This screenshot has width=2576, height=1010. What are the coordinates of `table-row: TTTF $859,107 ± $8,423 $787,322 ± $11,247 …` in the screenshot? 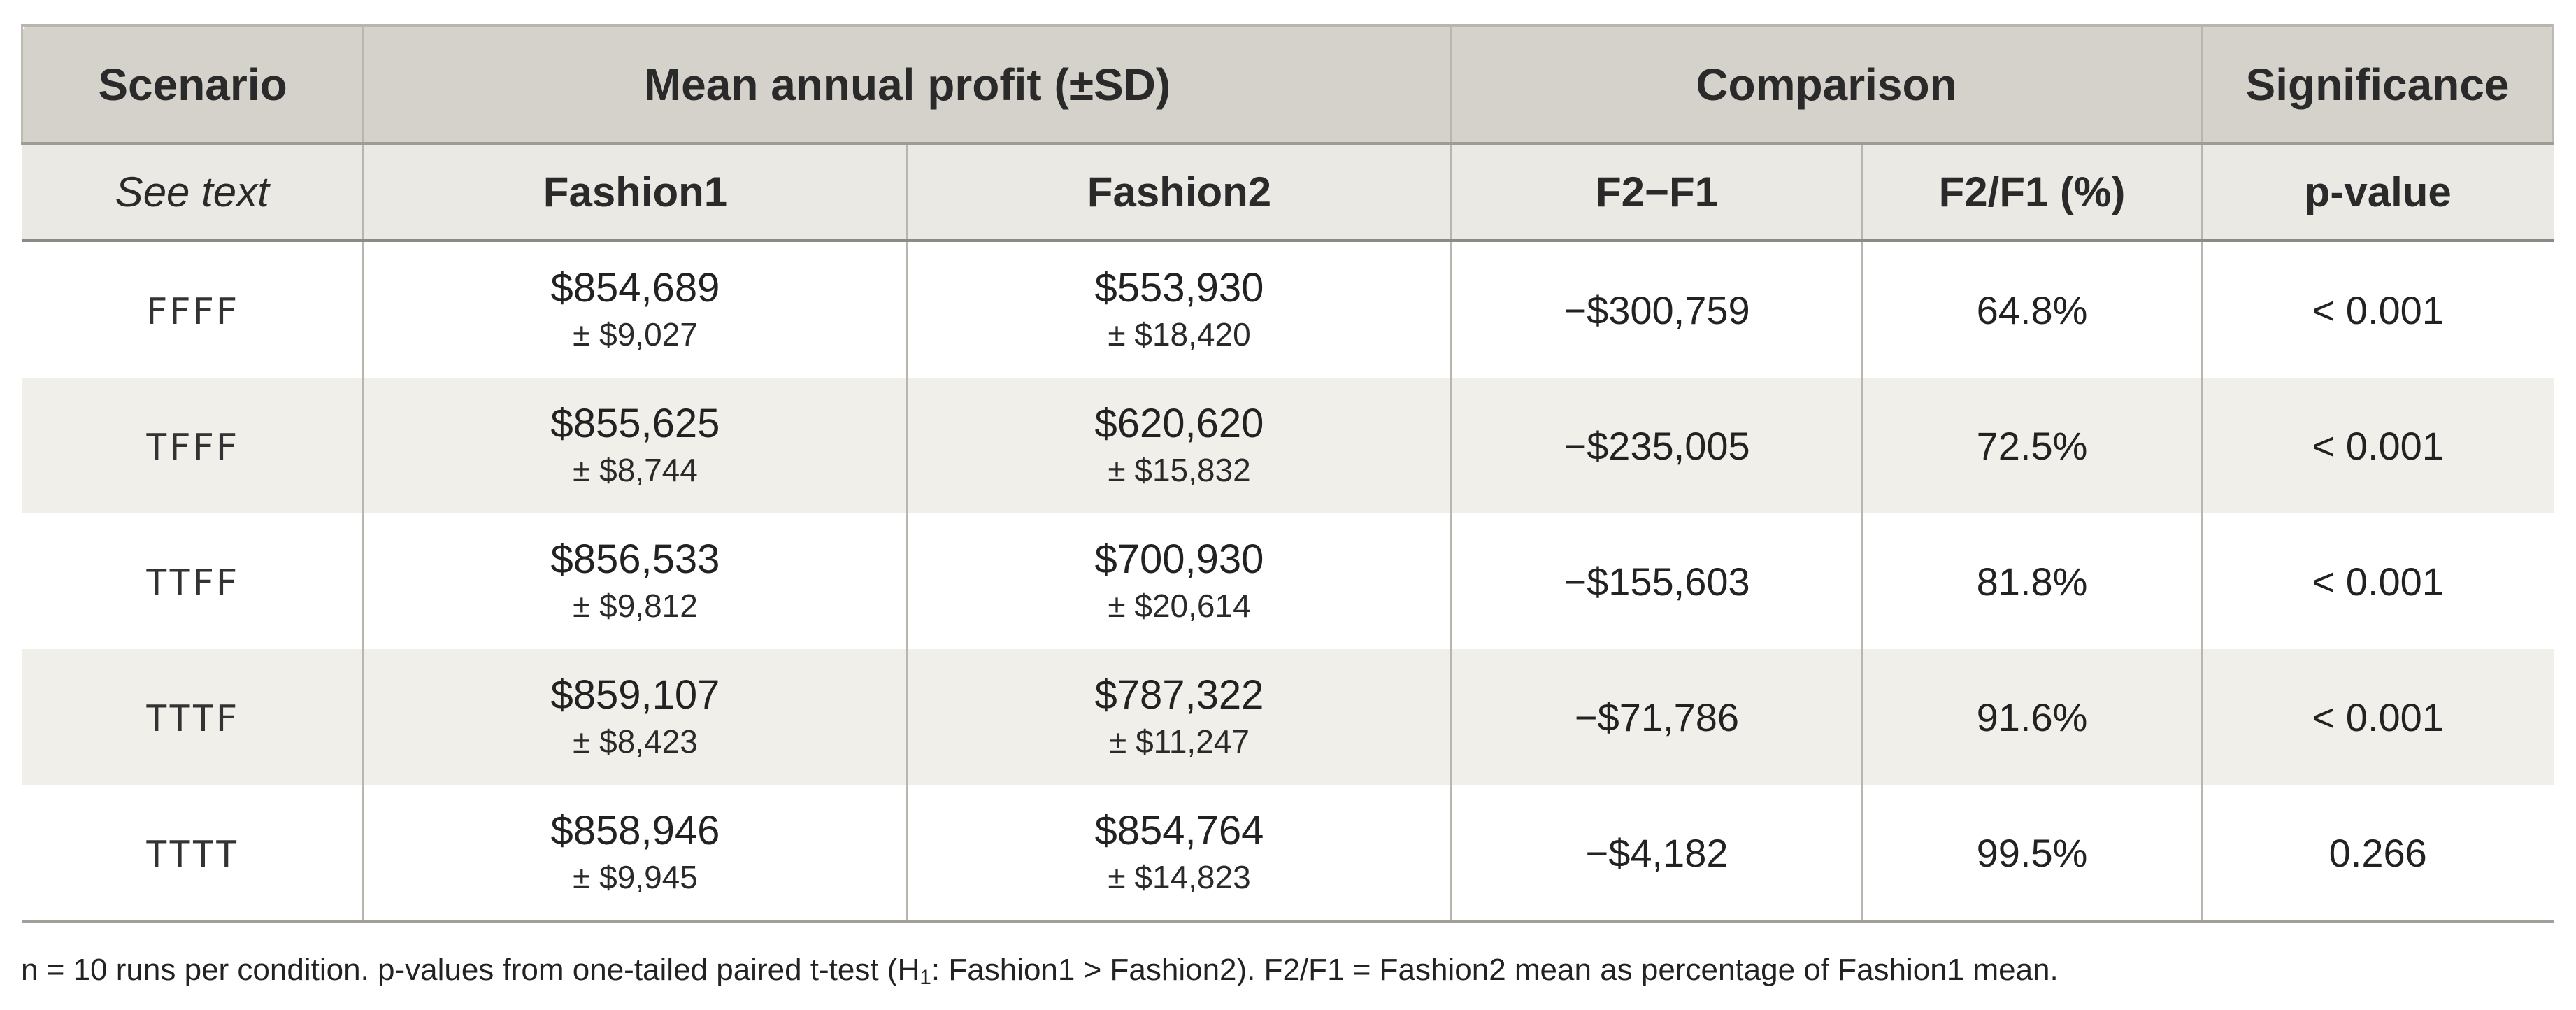 It's located at (1288, 717).